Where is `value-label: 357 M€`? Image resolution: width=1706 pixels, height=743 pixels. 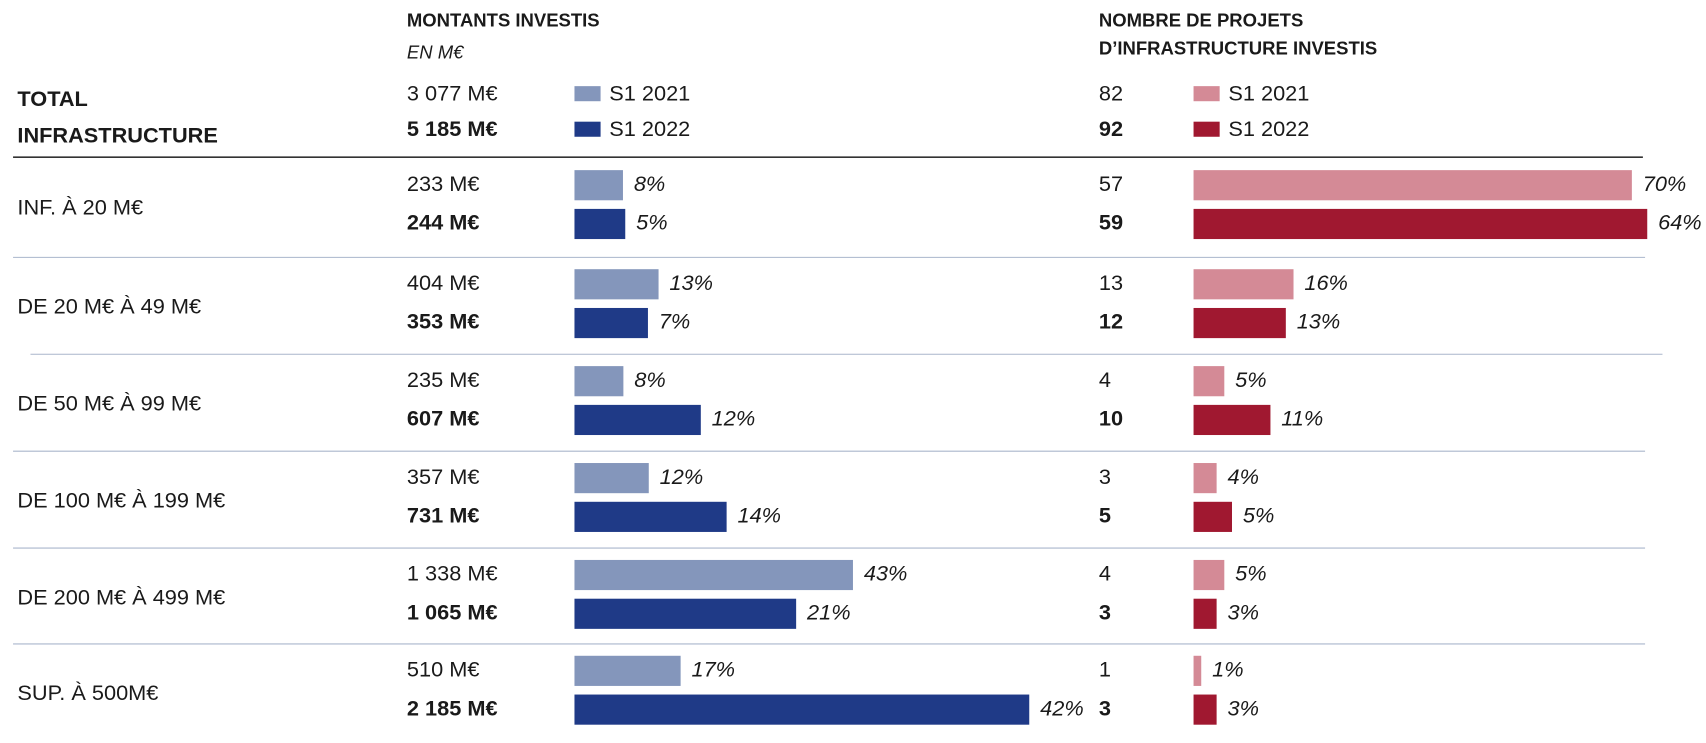
value-label: 357 M€ is located at coordinates (443, 476).